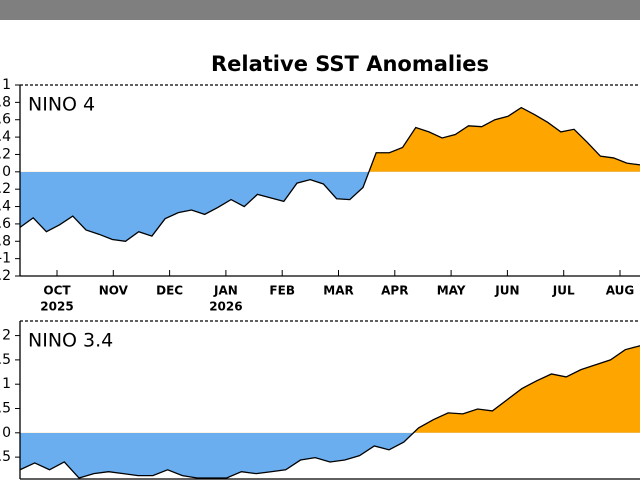  I want to click on y-tick-label: -.2, so click(5, 189).